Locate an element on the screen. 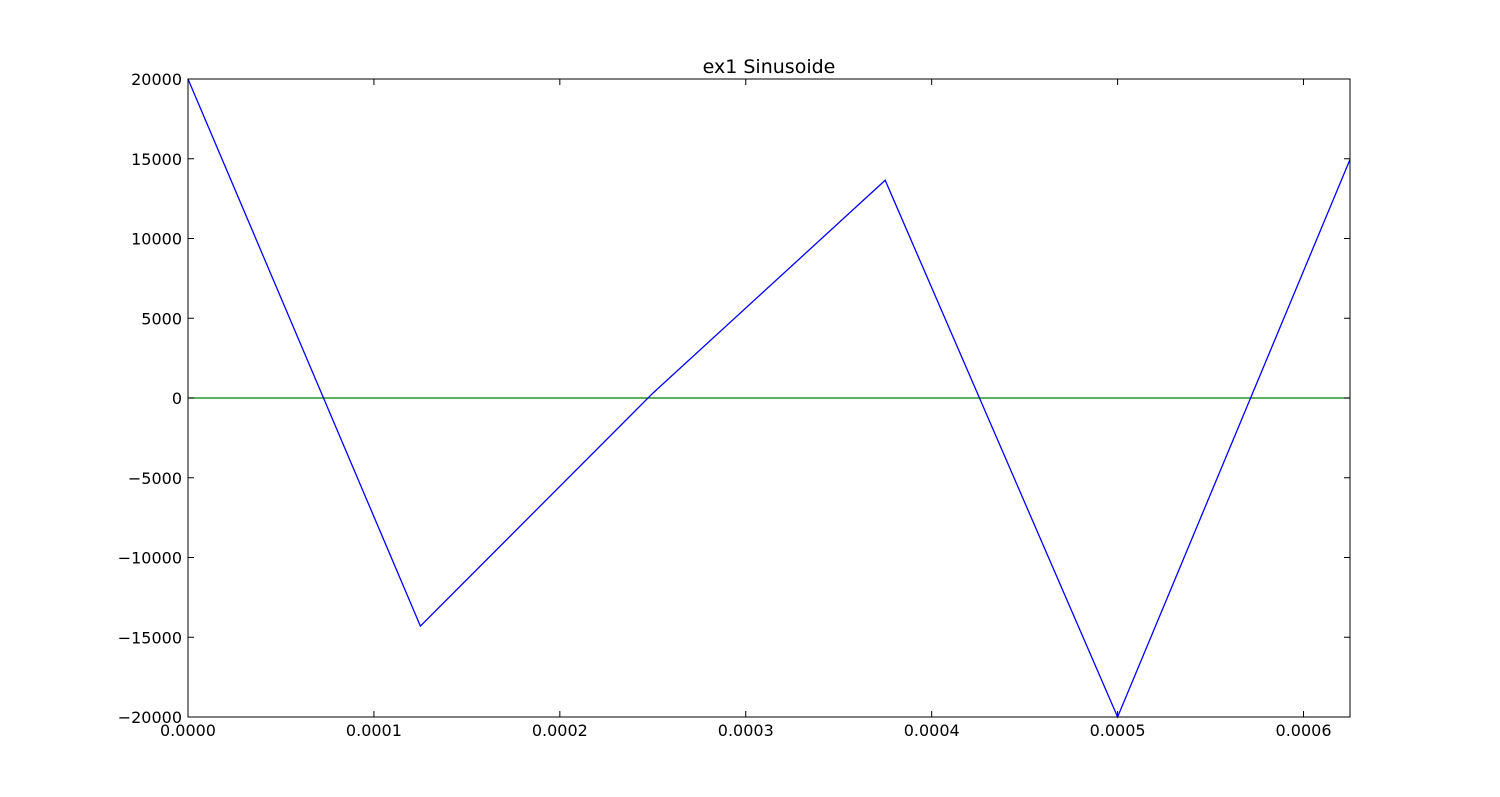 This screenshot has width=1500, height=797. y-tick-label: −15000 is located at coordinates (150, 637).